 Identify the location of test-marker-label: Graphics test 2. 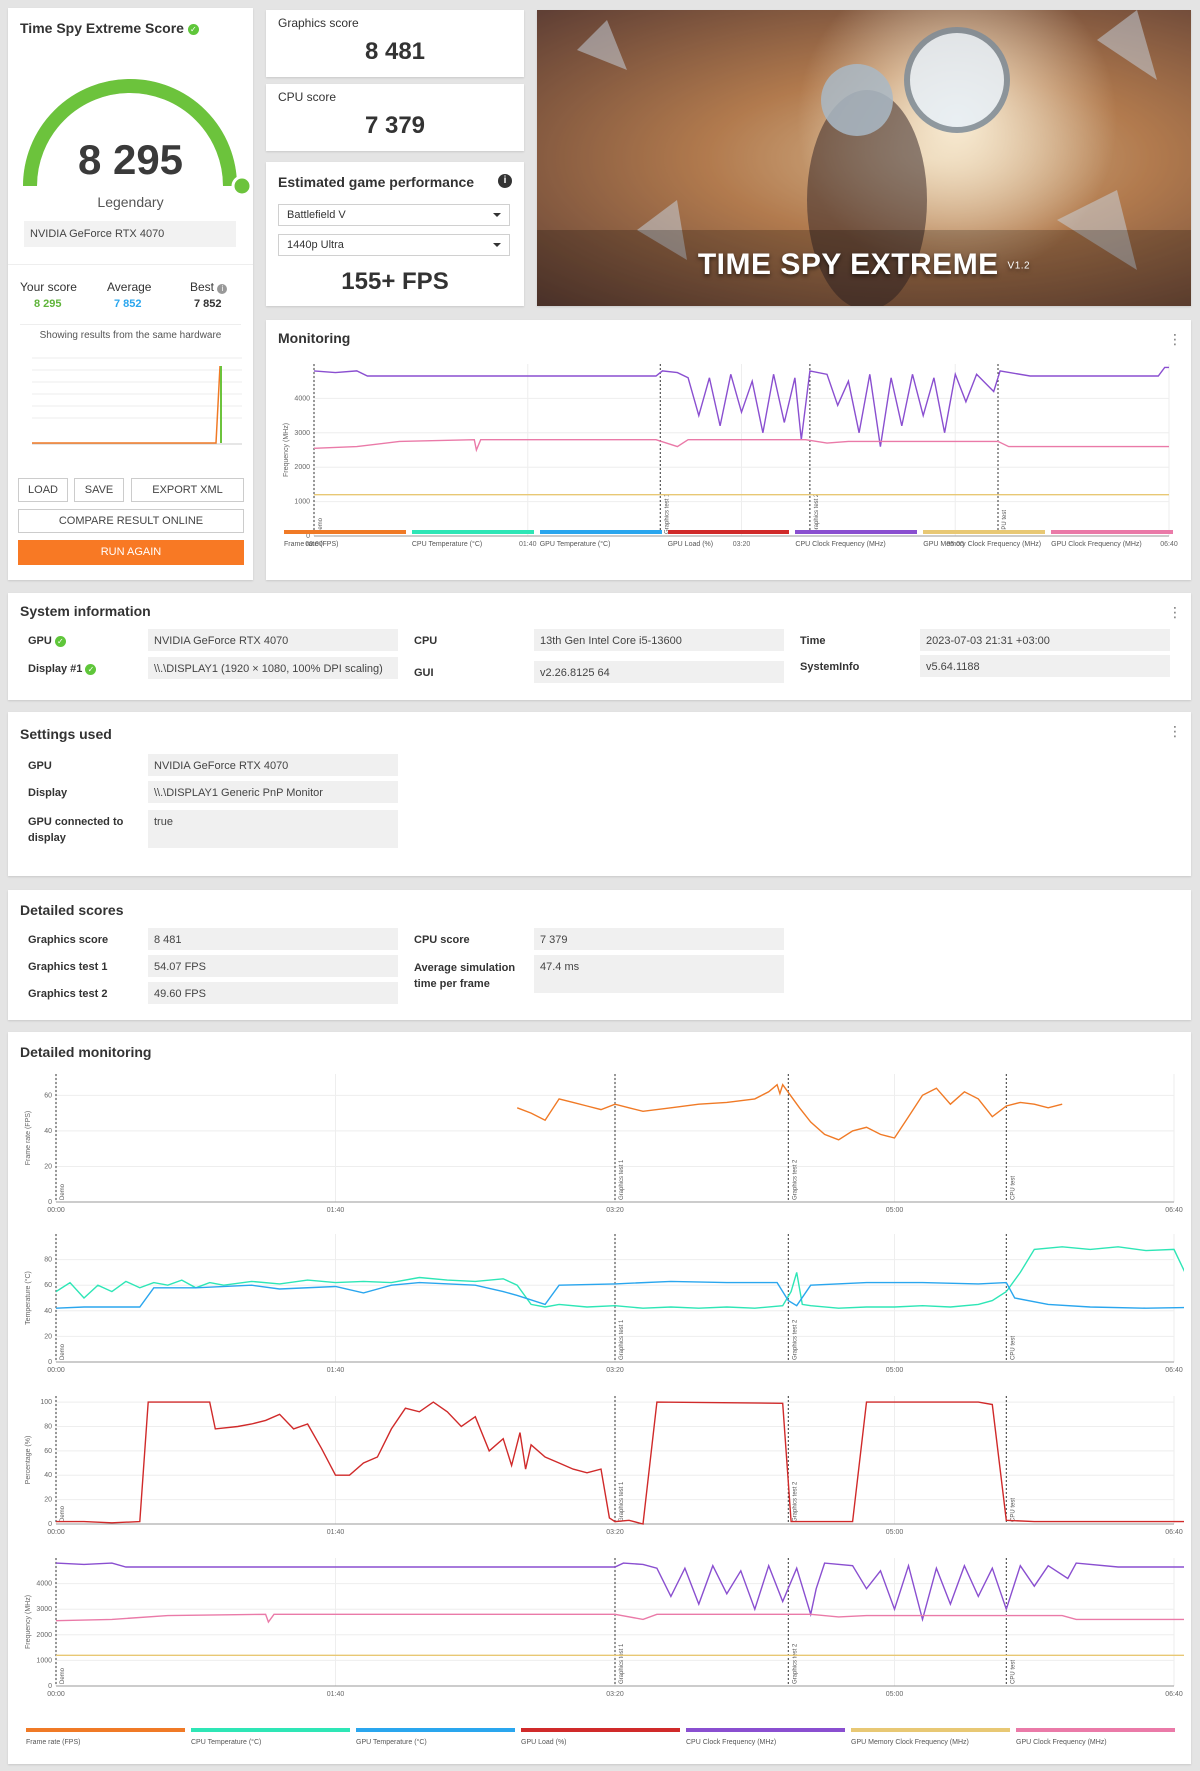
(795, 1501).